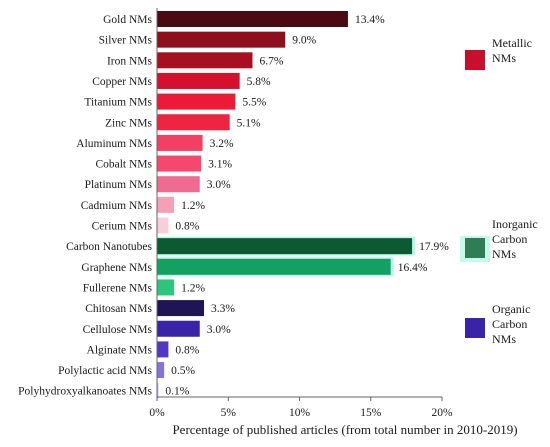  I want to click on category-label: Alginate NMs, so click(120, 350).